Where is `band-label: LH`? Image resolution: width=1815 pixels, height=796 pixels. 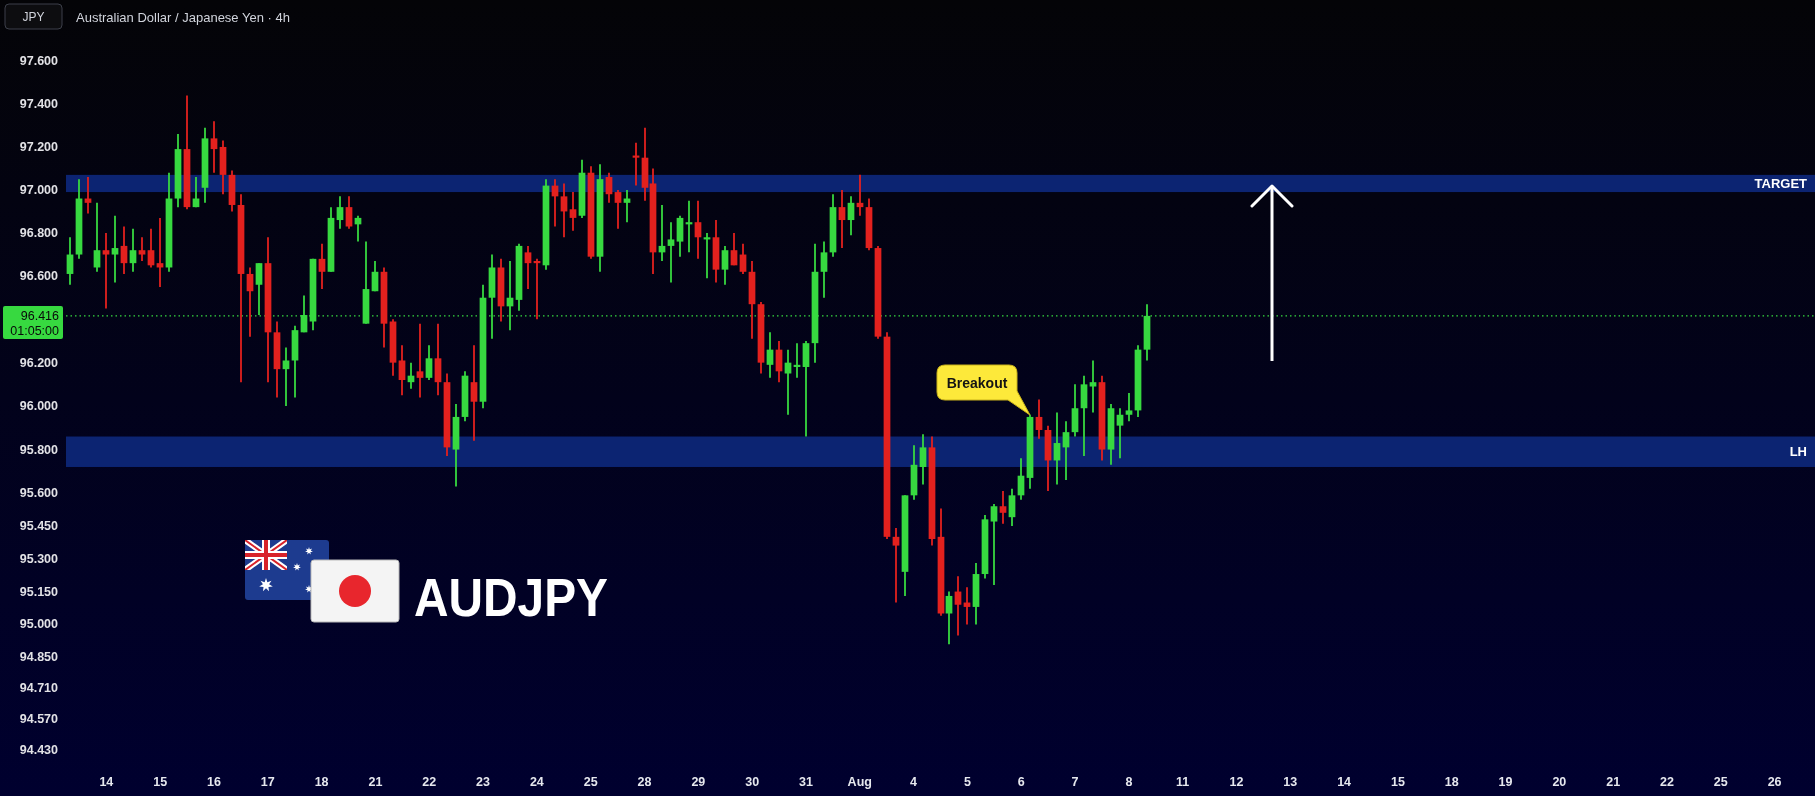
band-label: LH is located at coordinates (1798, 452).